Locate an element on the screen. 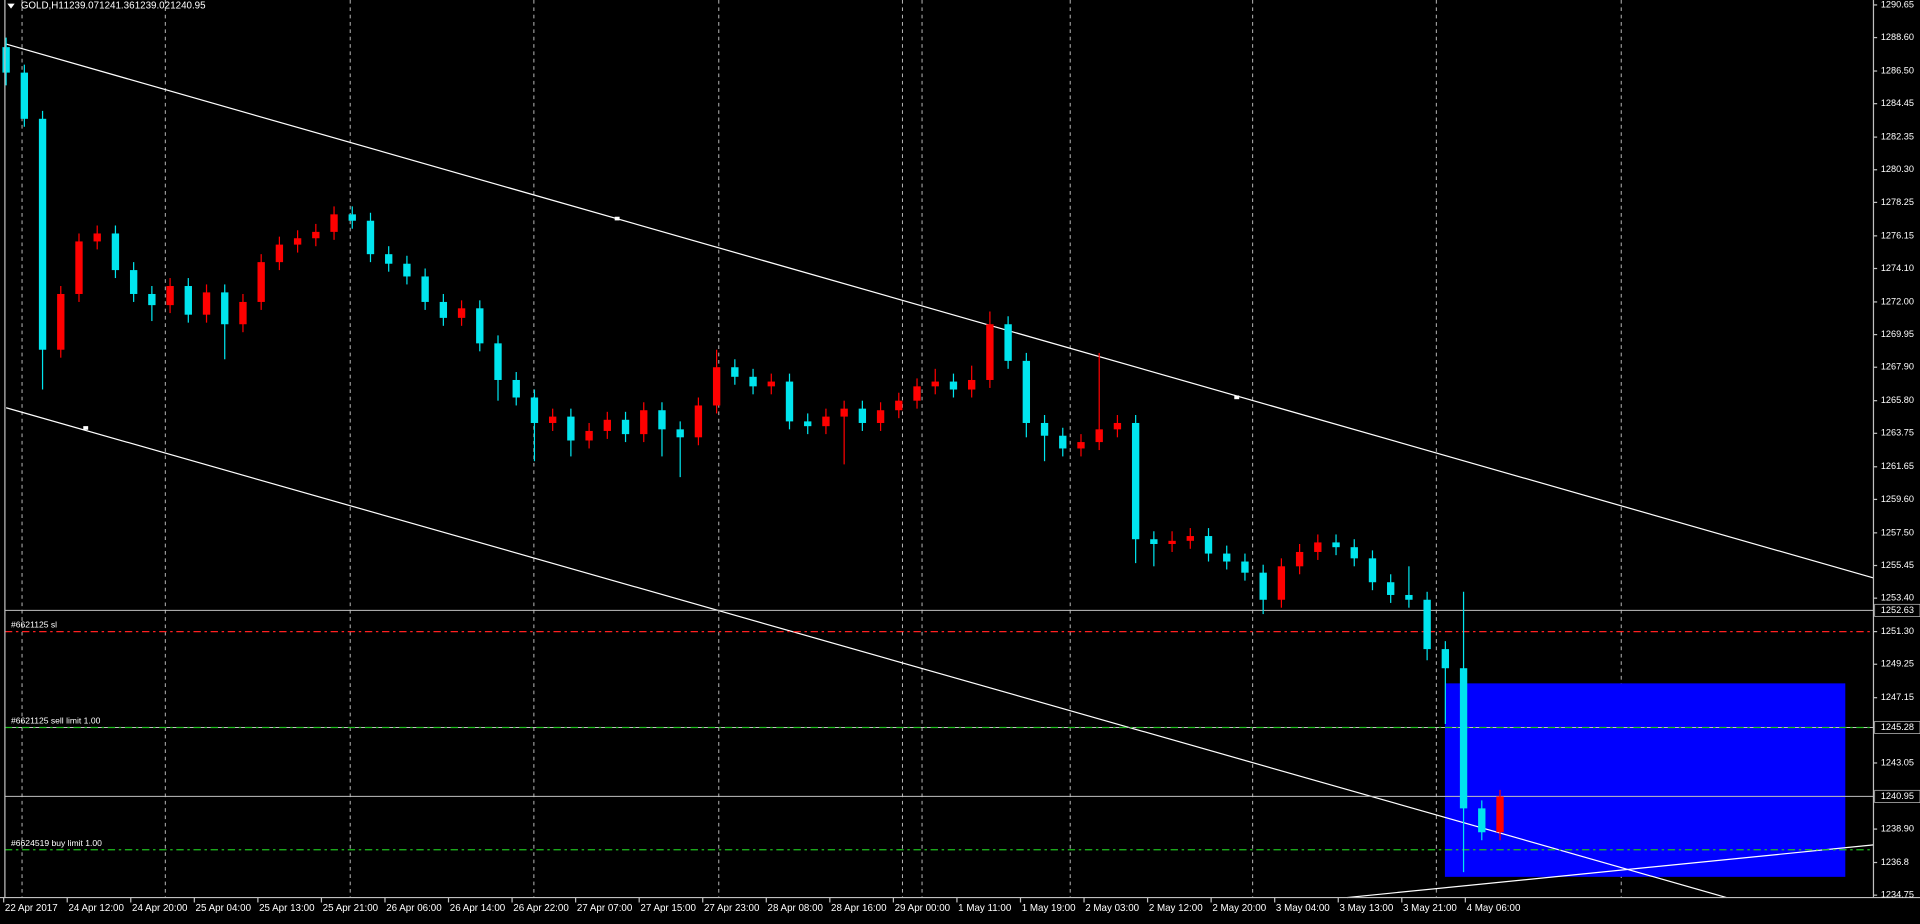  x-tick-label: 24 Apr 12:00 is located at coordinates (96, 908).